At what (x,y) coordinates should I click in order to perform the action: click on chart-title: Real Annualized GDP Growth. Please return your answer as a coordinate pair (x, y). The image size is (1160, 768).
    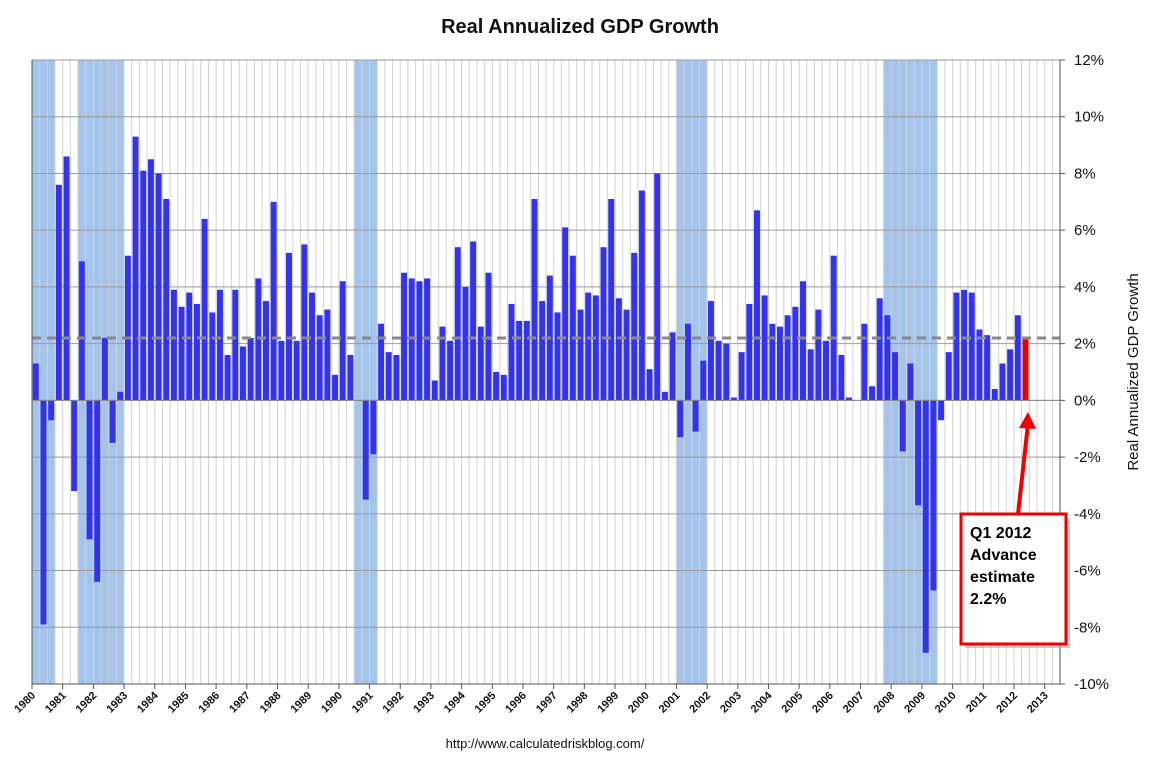
    Looking at the image, I should click on (580, 27).